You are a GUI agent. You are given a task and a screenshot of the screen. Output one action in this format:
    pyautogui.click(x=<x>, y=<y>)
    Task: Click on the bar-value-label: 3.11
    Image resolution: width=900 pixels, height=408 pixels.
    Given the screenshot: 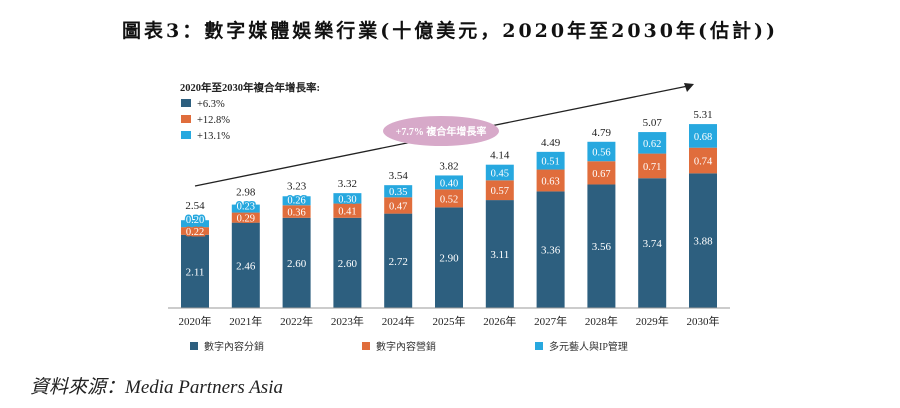 What is the action you would take?
    pyautogui.click(x=499, y=255)
    